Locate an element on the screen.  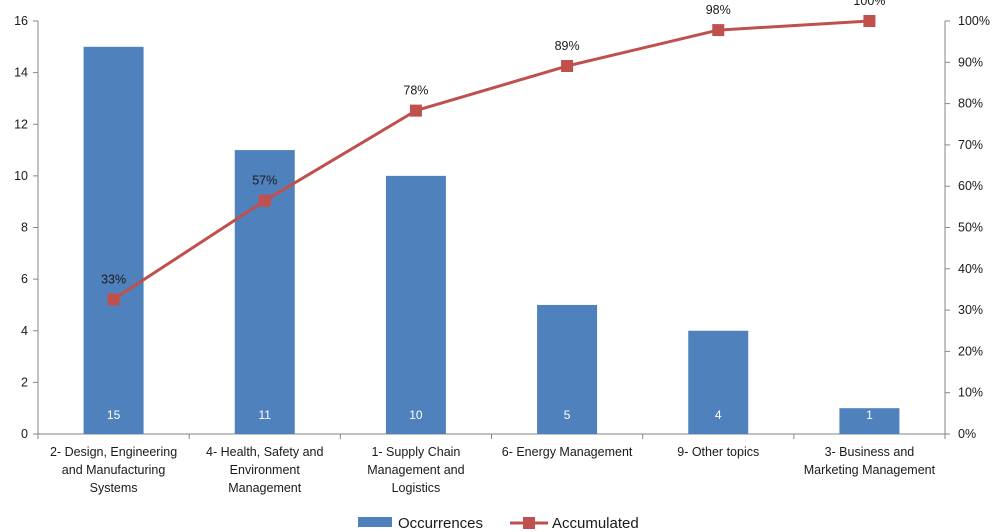
bar-data-label: 10 is located at coordinates (416, 415).